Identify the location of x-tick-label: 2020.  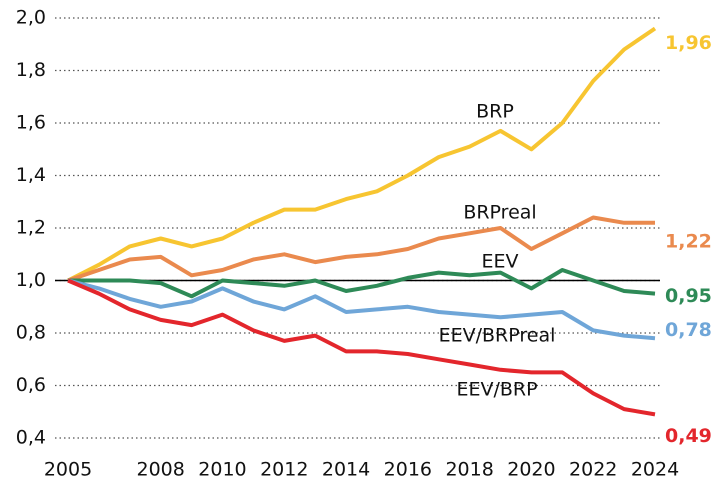
(531, 470).